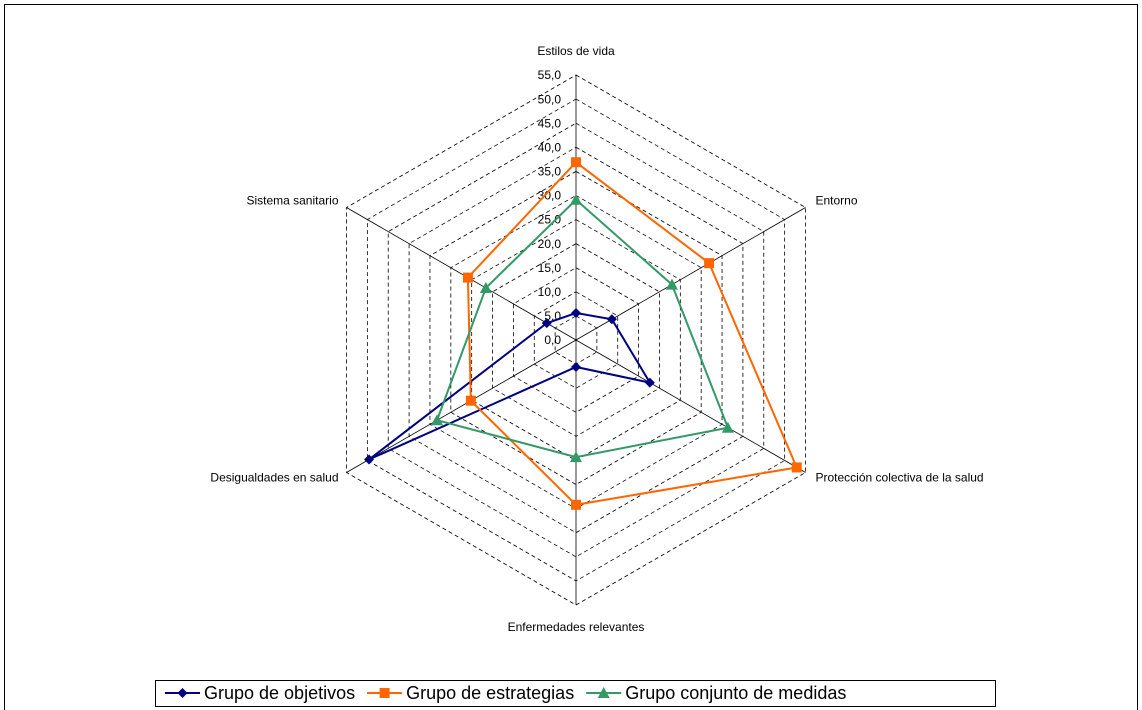 The width and height of the screenshot is (1142, 710). Describe the element at coordinates (836, 201) in the screenshot. I see `category-label: Entorno` at that location.